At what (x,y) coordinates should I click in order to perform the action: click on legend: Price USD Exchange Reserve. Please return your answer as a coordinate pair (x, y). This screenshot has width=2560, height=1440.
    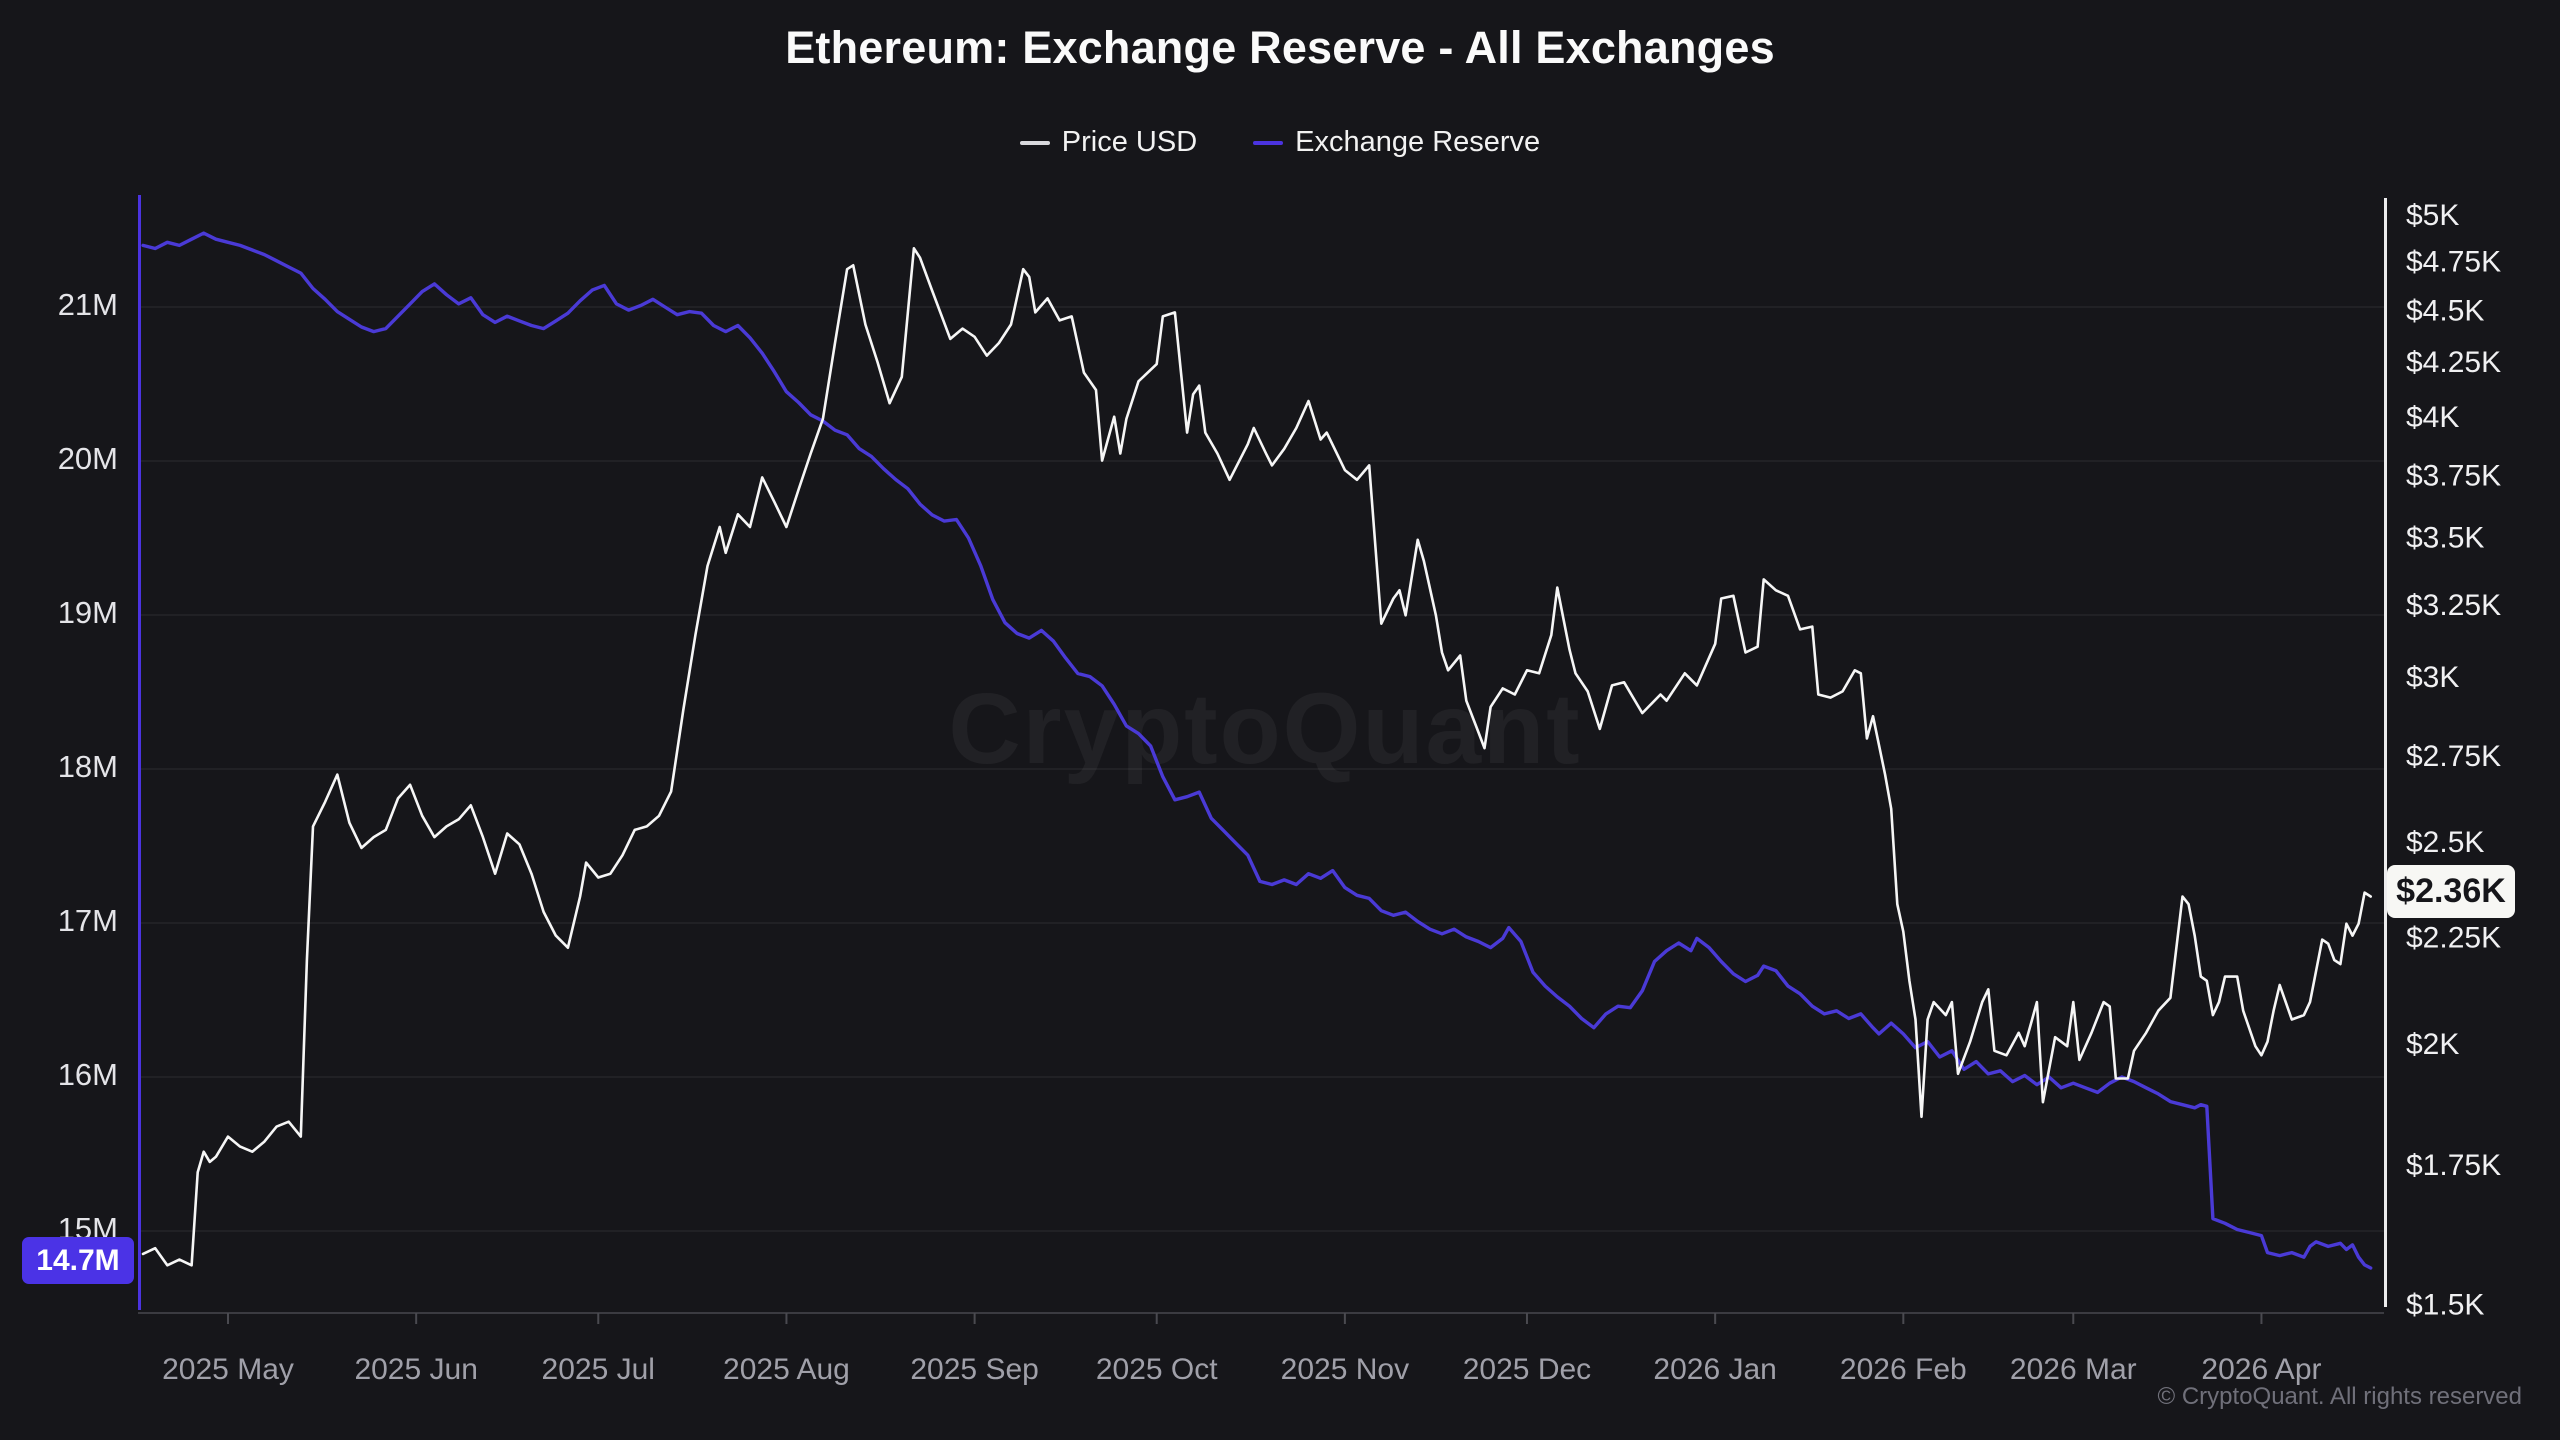
    Looking at the image, I should click on (1280, 142).